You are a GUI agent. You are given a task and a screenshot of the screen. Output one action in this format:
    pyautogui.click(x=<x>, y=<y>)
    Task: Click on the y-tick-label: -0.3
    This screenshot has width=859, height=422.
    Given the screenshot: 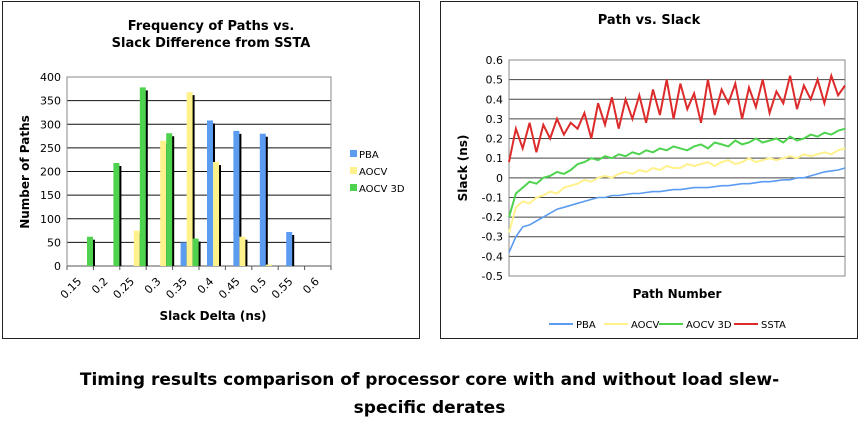 What is the action you would take?
    pyautogui.click(x=492, y=237)
    